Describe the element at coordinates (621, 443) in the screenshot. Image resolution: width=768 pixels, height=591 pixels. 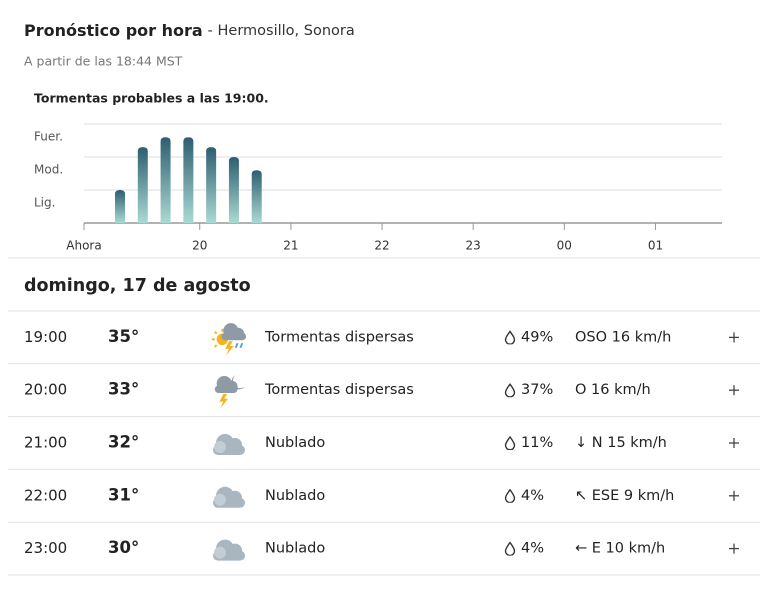
I see `wind: ↓ N 15 km/h` at that location.